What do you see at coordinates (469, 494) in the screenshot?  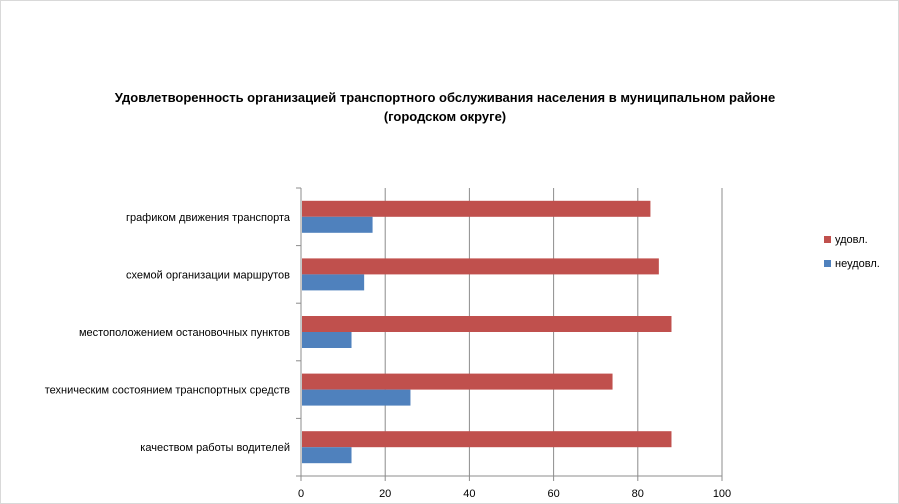 I see `x-tick-label: 40` at bounding box center [469, 494].